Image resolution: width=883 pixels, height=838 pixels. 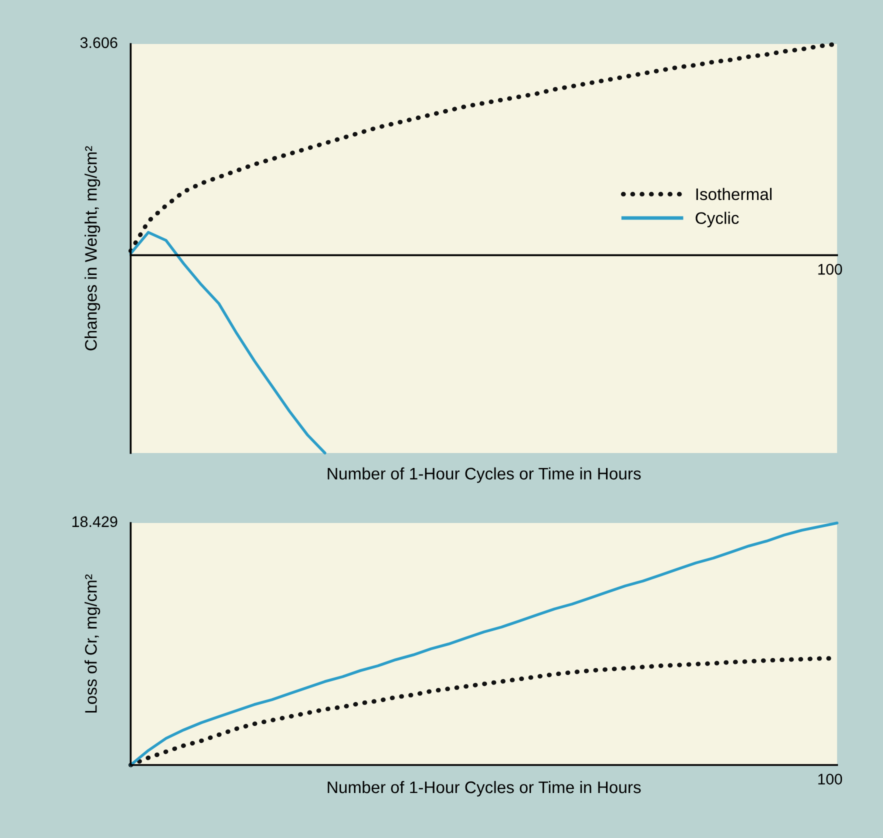 I want to click on y-axis-title: Loss of Cr, mg/cm², so click(x=92, y=643).